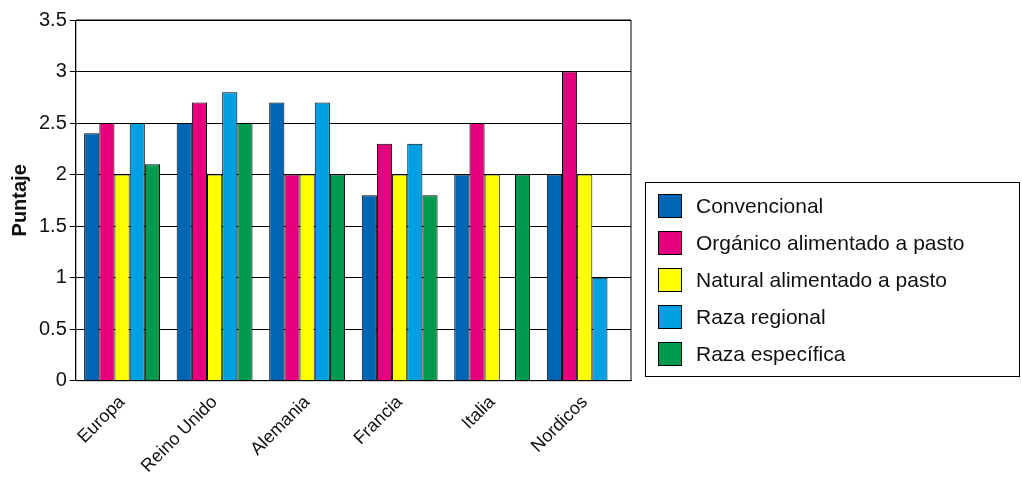 This screenshot has height=480, width=1022. What do you see at coordinates (771, 353) in the screenshot?
I see `legend-label: Raza específica` at bounding box center [771, 353].